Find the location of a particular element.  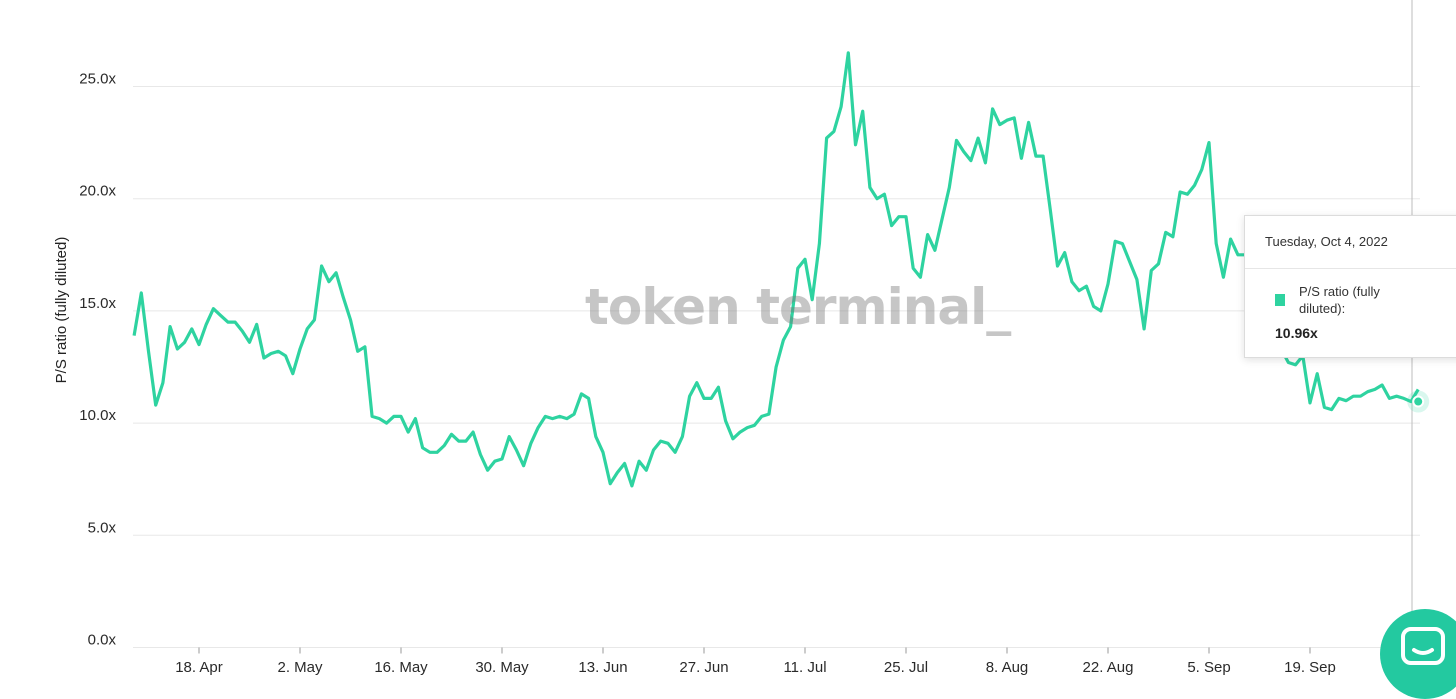

tooltip-series-label: P/S ratio (fully diluted): is located at coordinates (1339, 300).